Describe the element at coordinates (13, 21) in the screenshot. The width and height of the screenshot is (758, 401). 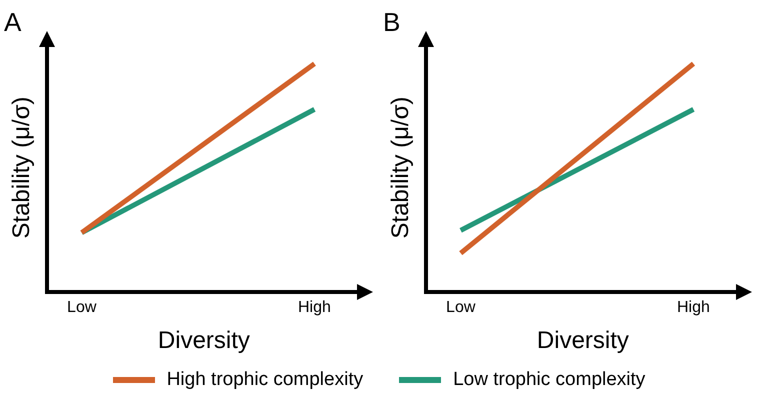
I see `chart-title: A` at that location.